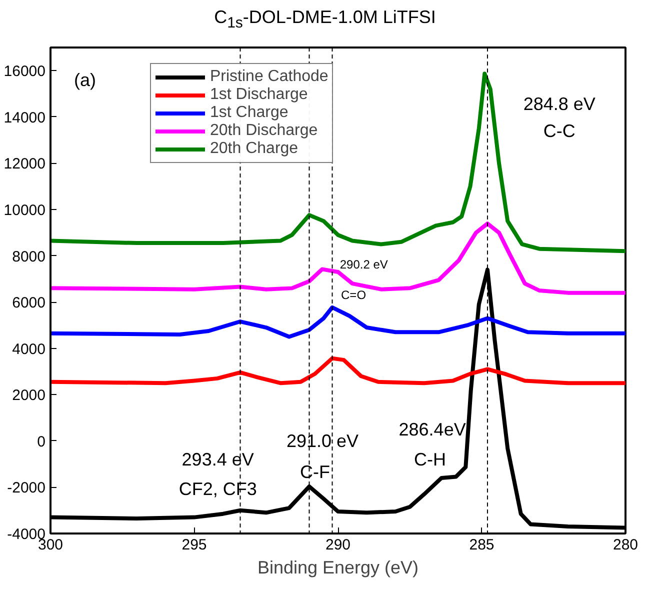 Image resolution: width=650 pixels, height=590 pixels. Describe the element at coordinates (269, 77) in the screenshot. I see `legend-label: Pristine Cathode` at that location.